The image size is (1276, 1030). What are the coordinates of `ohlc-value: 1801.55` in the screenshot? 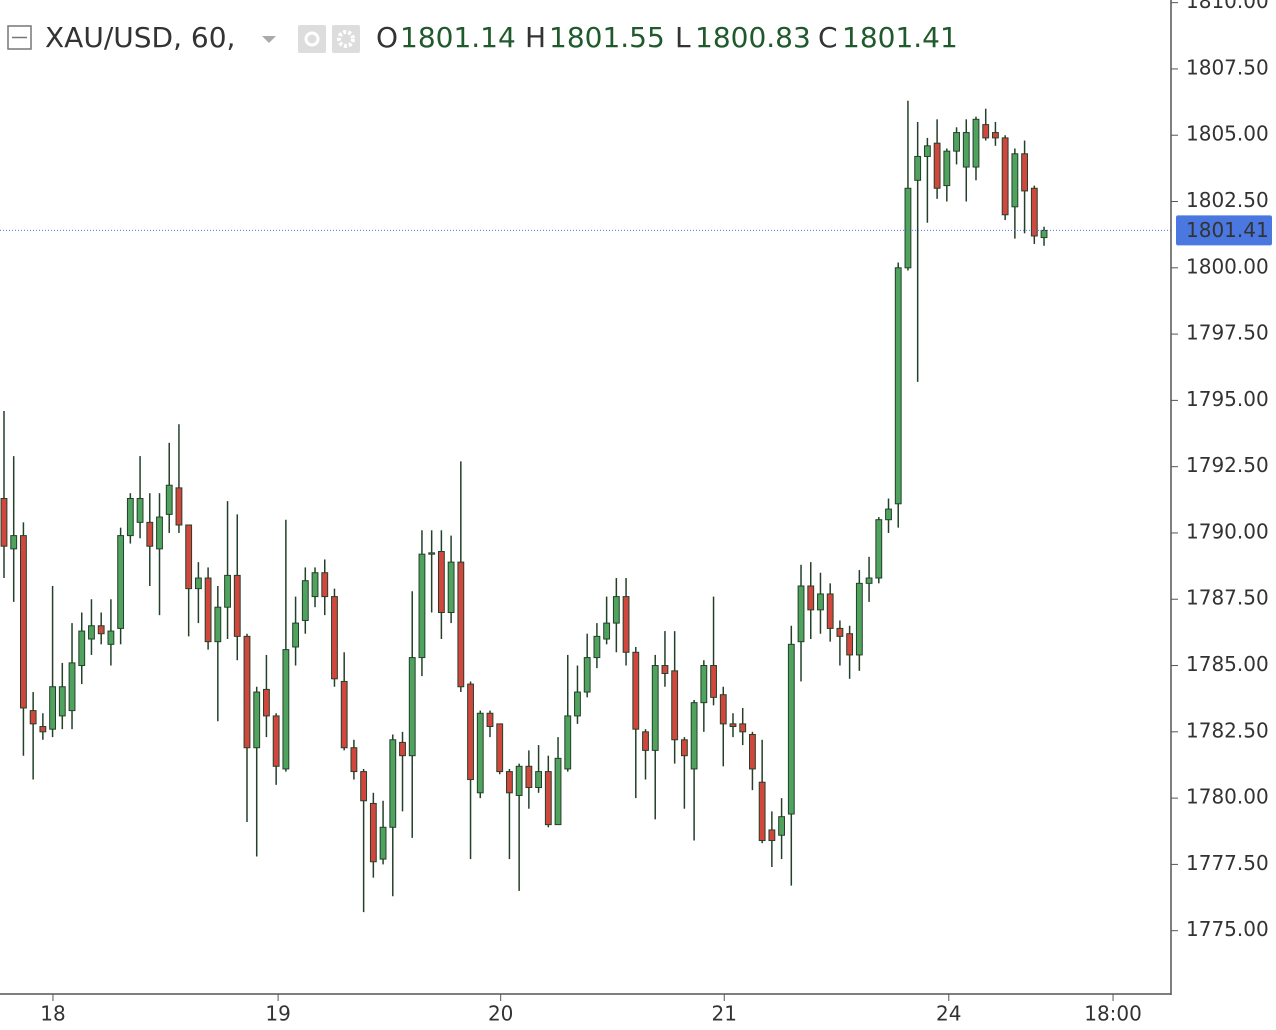 It's located at (607, 37).